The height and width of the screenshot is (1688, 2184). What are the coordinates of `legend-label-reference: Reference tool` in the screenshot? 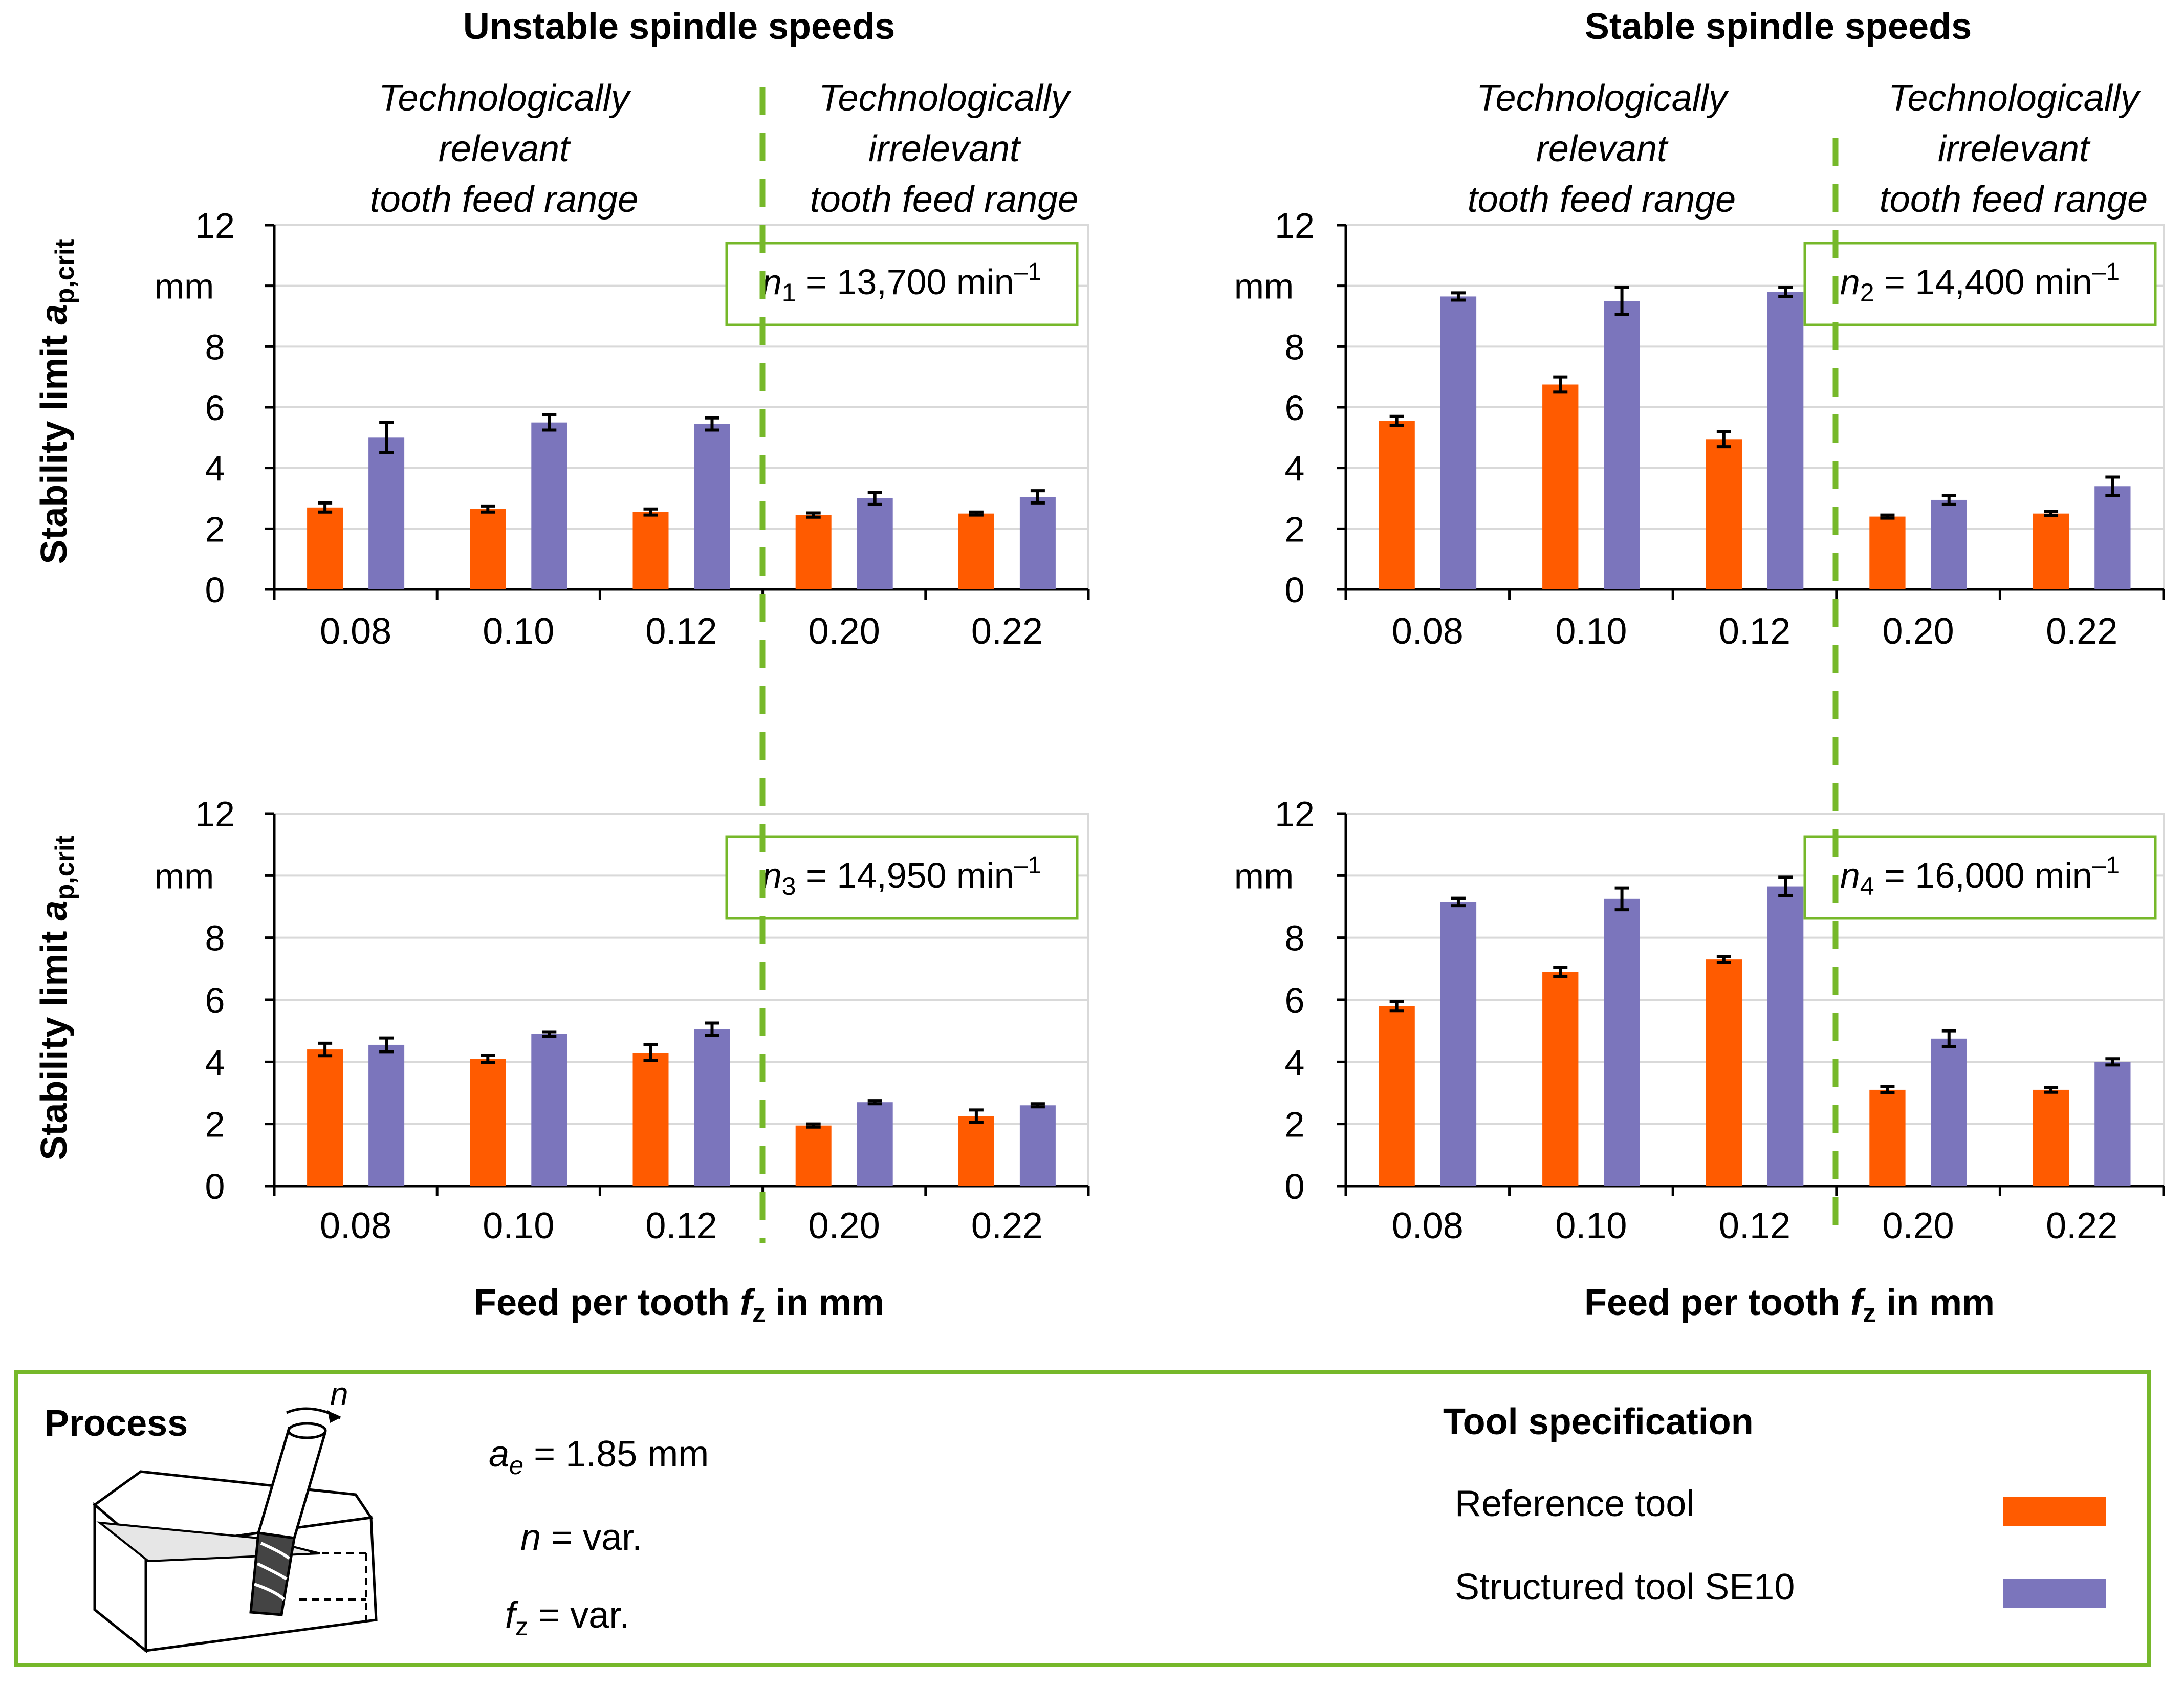 It's located at (1575, 1503).